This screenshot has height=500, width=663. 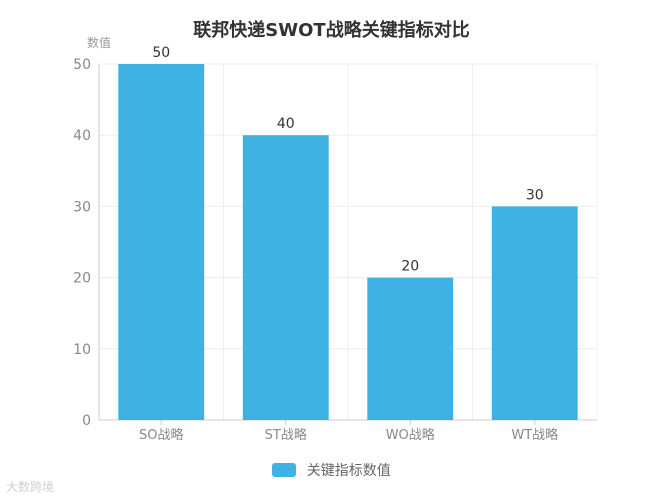 What do you see at coordinates (535, 195) in the screenshot?
I see `data-label: 30` at bounding box center [535, 195].